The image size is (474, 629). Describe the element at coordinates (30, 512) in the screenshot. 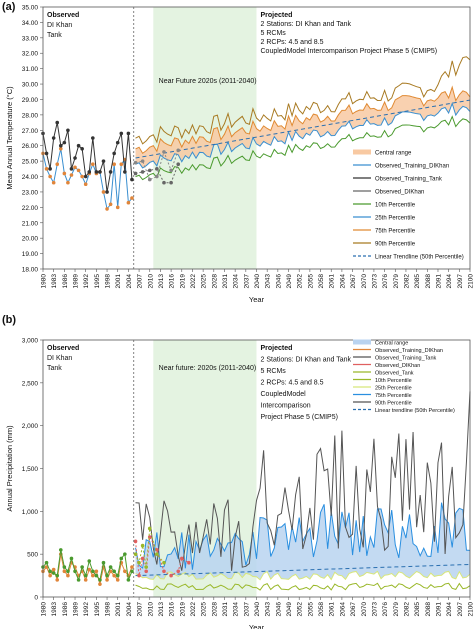

I see `y-tick-label: 1,000` at that location.